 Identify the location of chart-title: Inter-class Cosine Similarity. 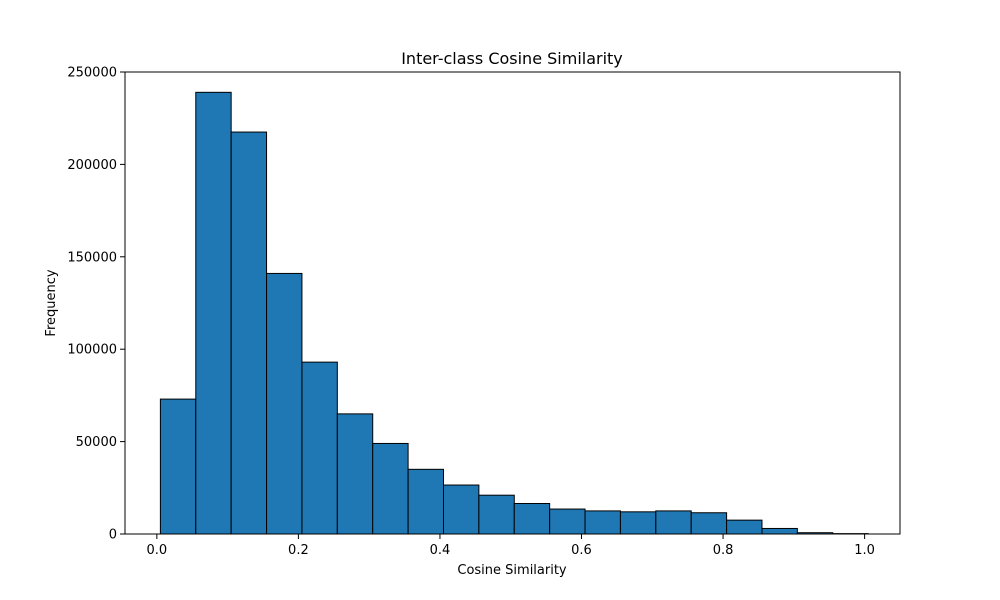
(512, 58).